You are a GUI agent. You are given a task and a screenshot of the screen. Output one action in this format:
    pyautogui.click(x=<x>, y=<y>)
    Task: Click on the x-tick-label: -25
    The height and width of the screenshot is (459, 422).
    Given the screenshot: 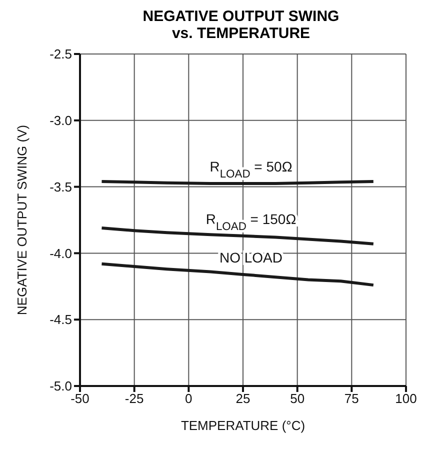 What is the action you would take?
    pyautogui.click(x=134, y=398)
    